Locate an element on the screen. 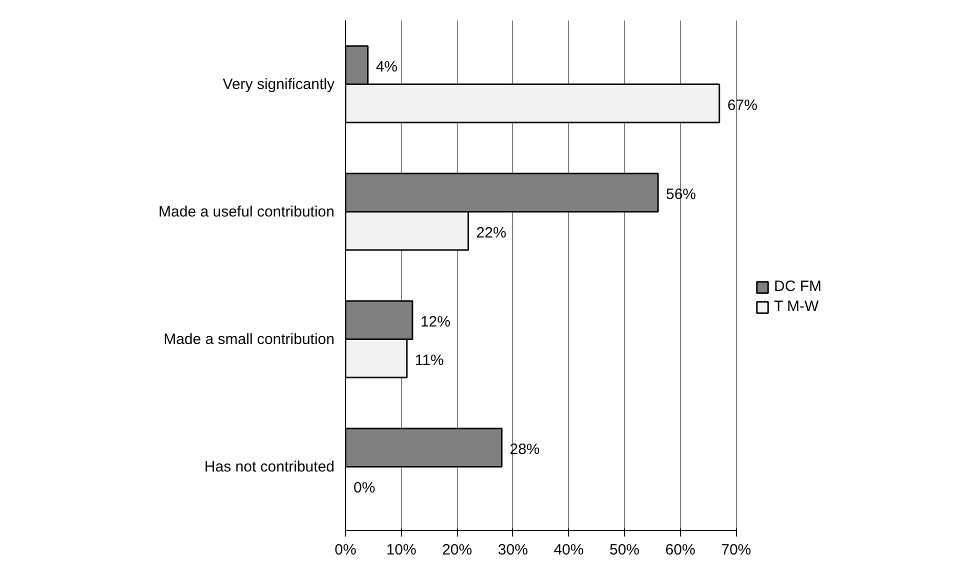 Image resolution: width=970 pixels, height=579 pixels. x-tick-label: 30% is located at coordinates (513, 550).